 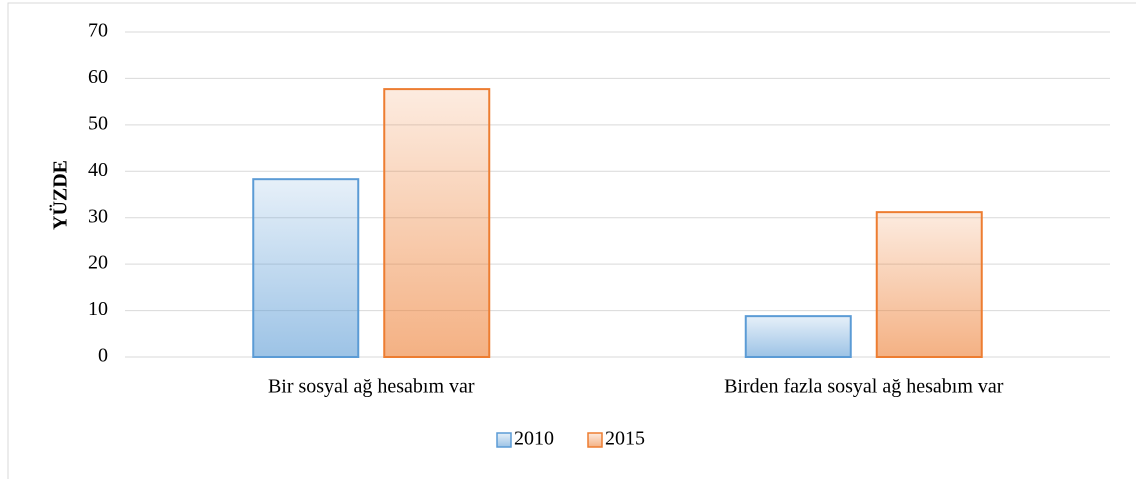 What do you see at coordinates (864, 387) in the screenshot?
I see `x-tick-label: Birden fazla sosyal ağ hesabım var` at bounding box center [864, 387].